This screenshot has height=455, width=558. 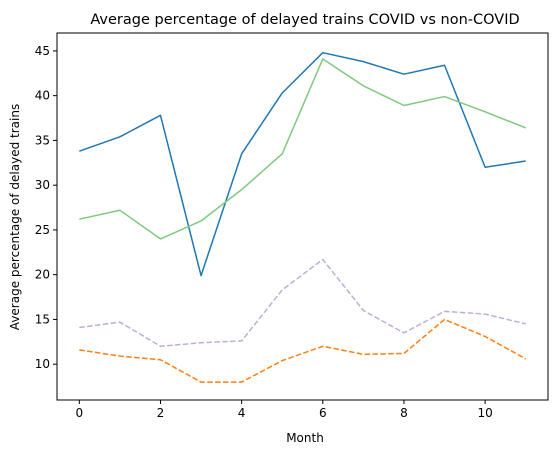 What do you see at coordinates (42, 185) in the screenshot?
I see `y-tick-label: 30` at bounding box center [42, 185].